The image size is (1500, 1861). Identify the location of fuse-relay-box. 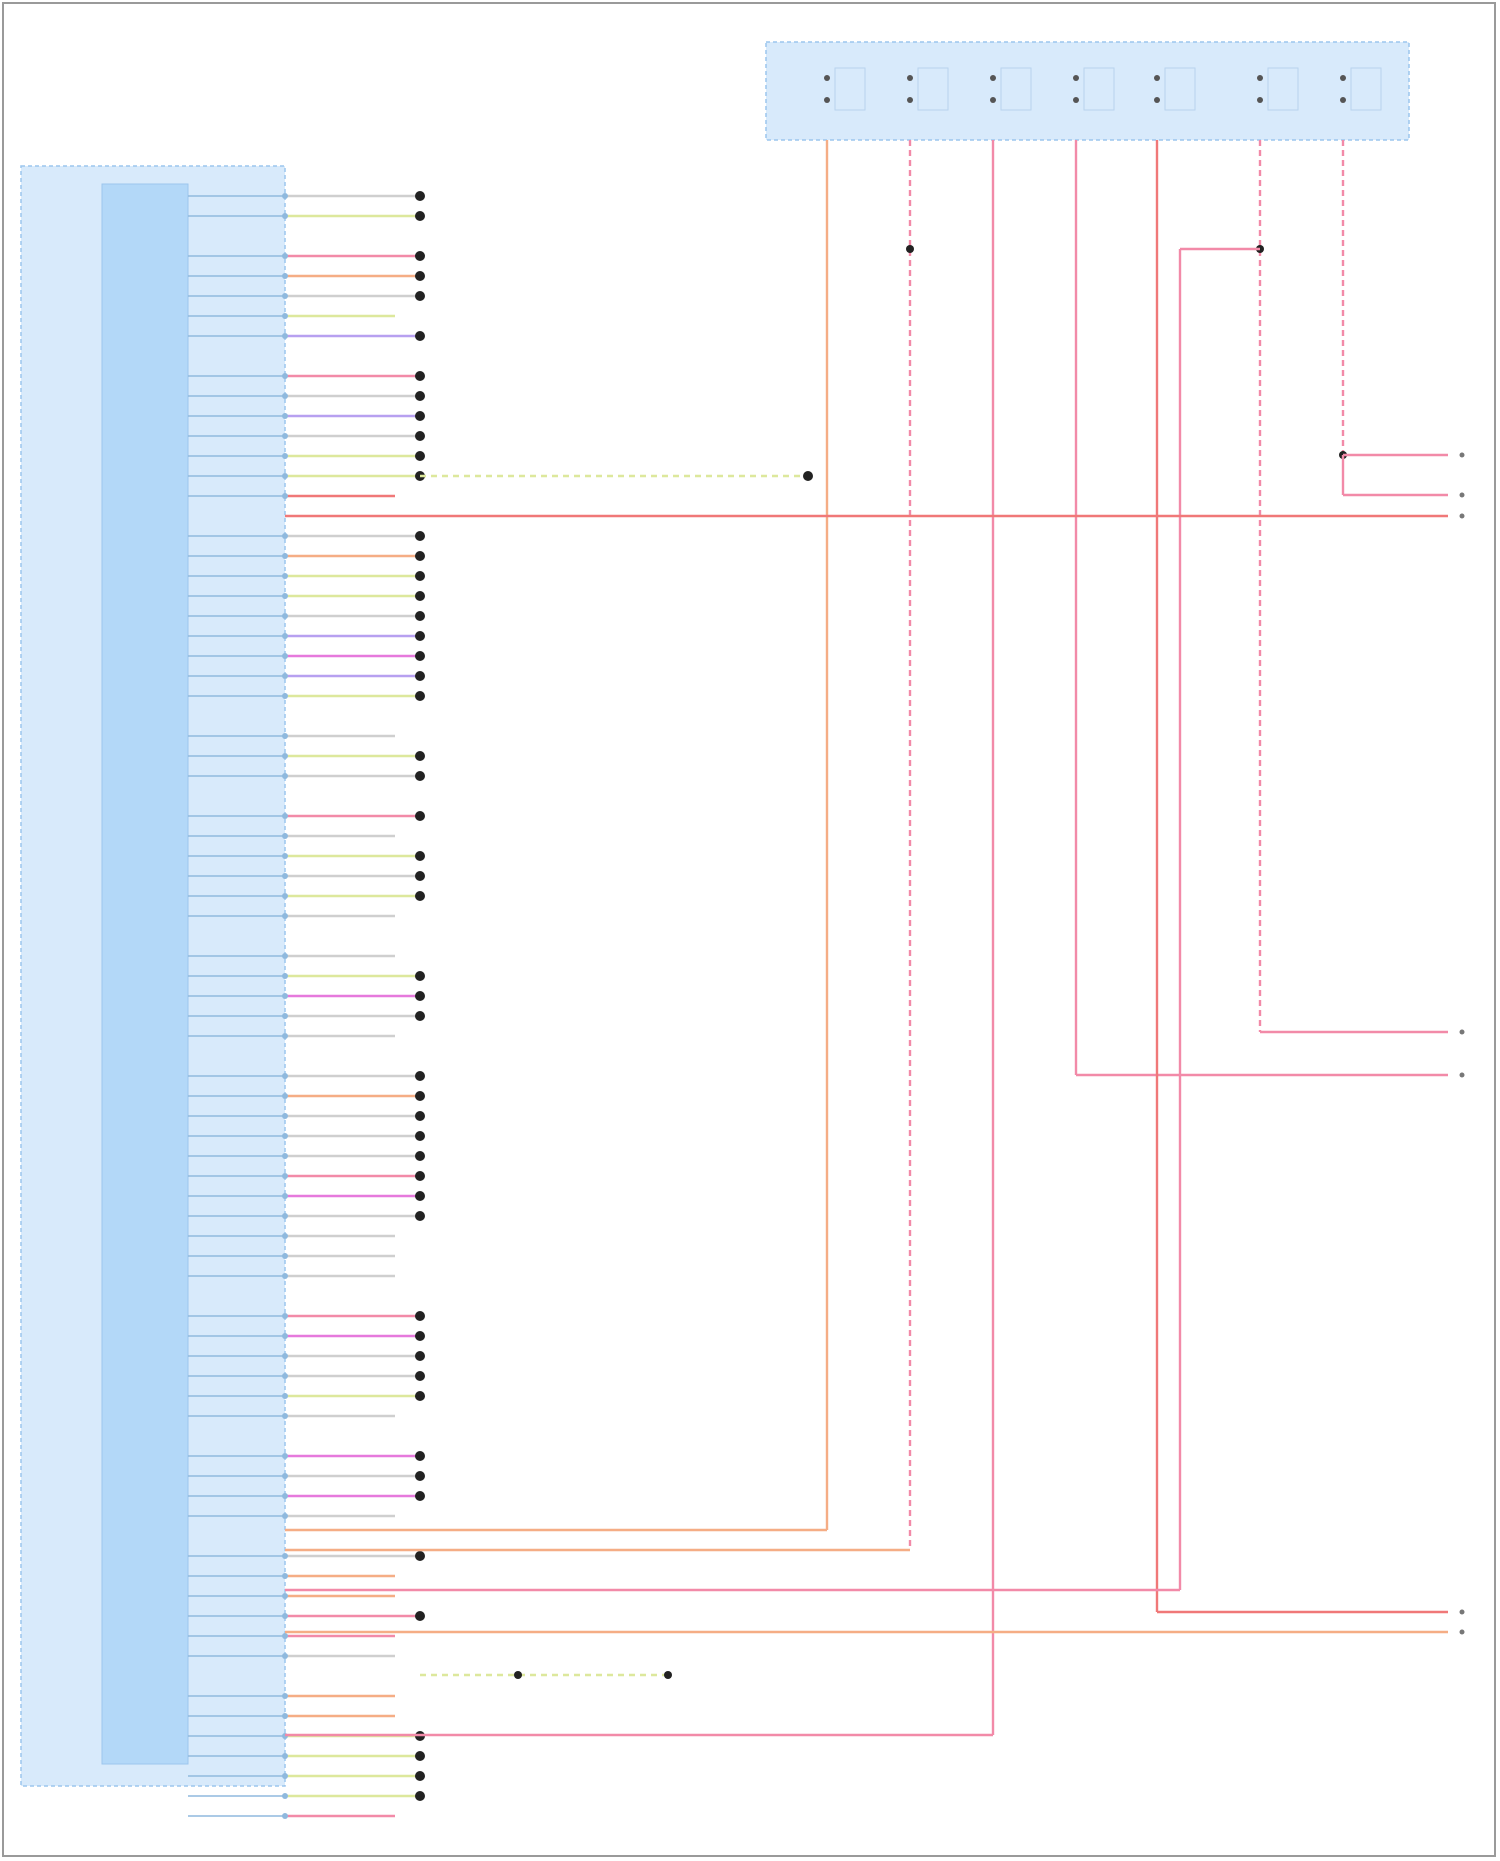
(1087, 91).